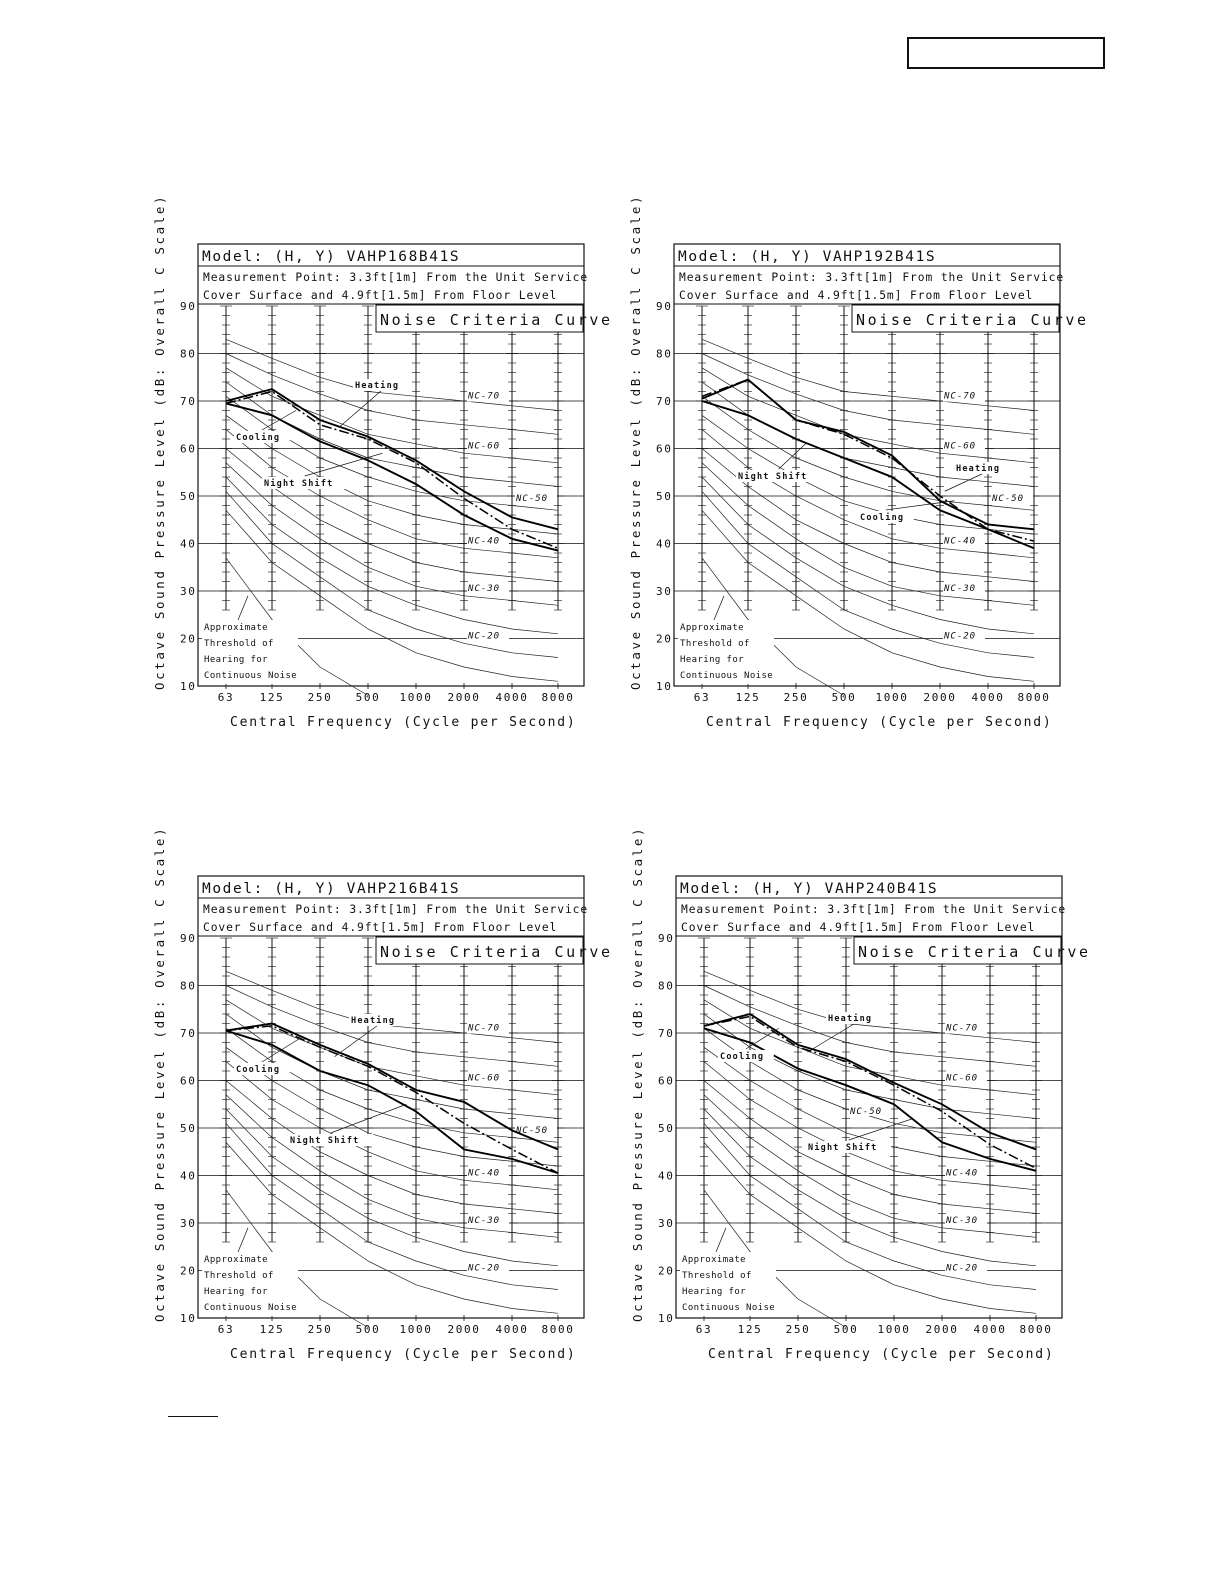  I want to click on nc-label: NC-40, so click(483, 1174).